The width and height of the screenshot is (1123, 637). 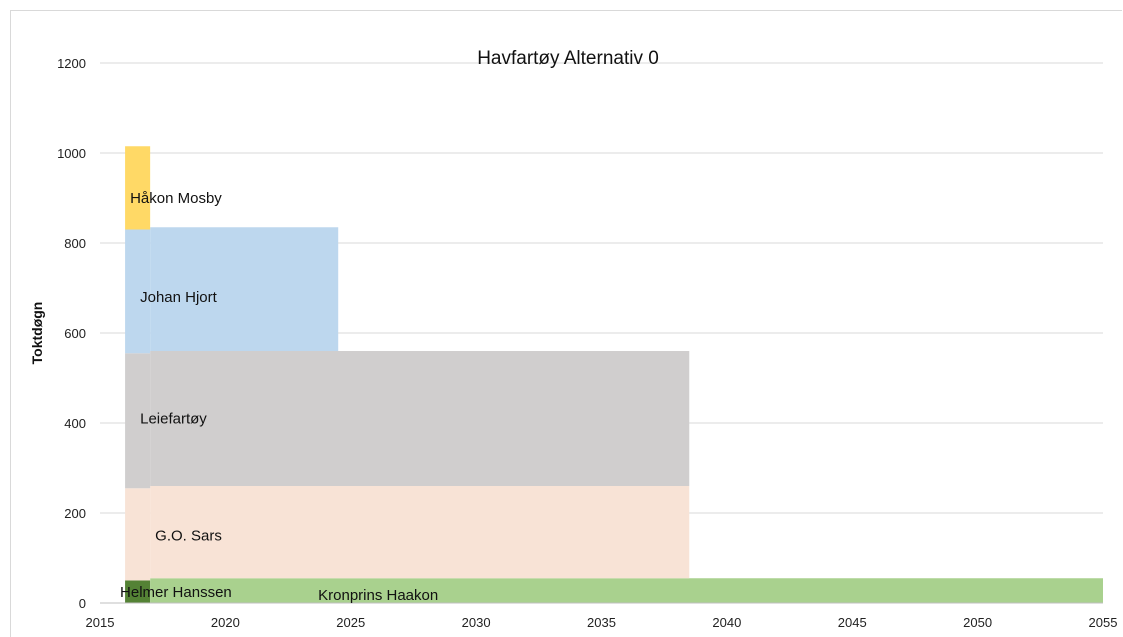 I want to click on band-label: Håkon Mosby, so click(x=176, y=198).